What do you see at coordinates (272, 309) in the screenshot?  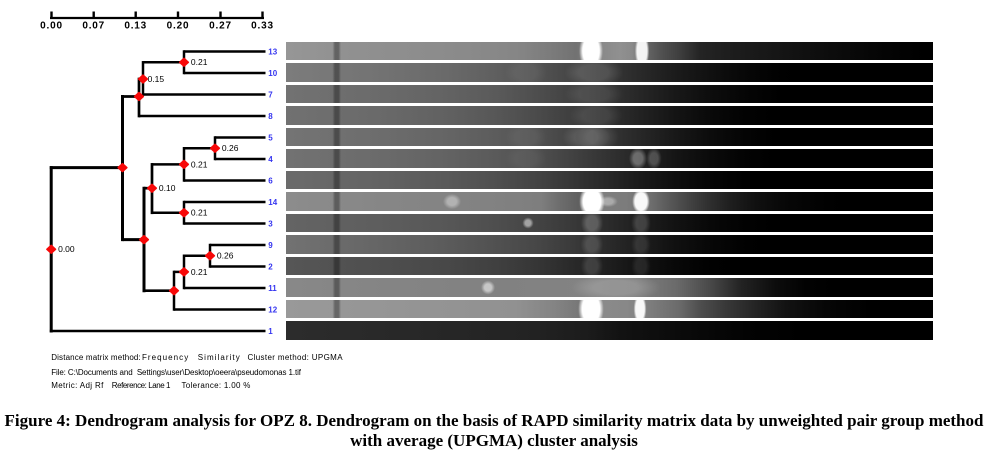 I see `svg-text: 12` at bounding box center [272, 309].